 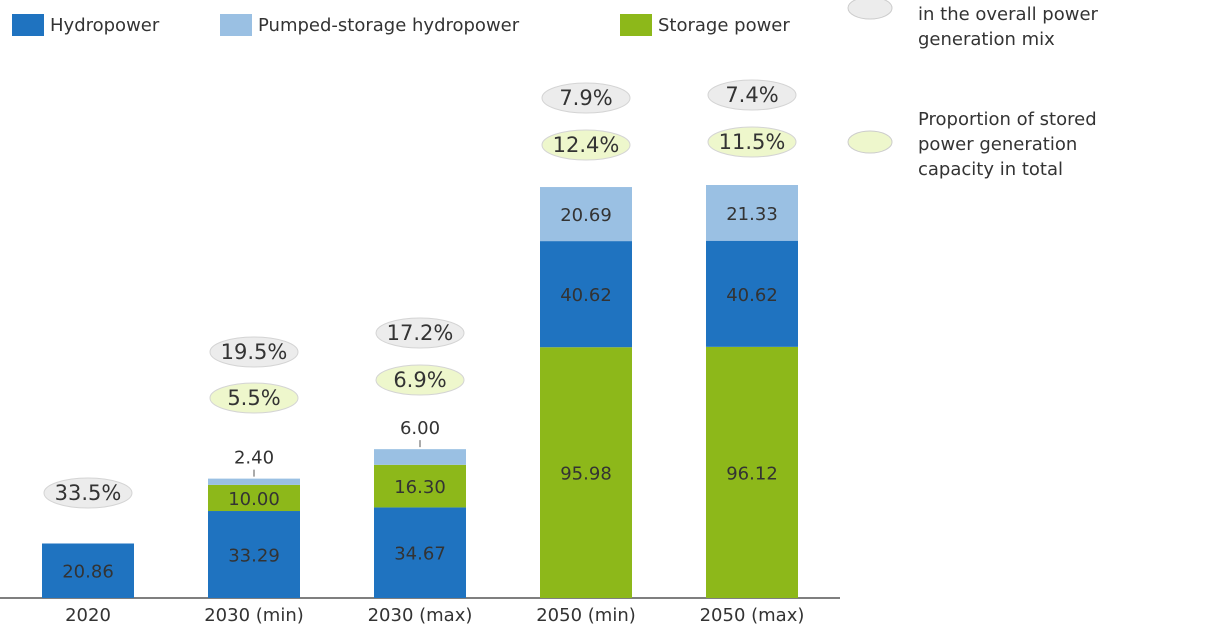 I want to click on ratio-label: 7.9%, so click(x=585, y=98).